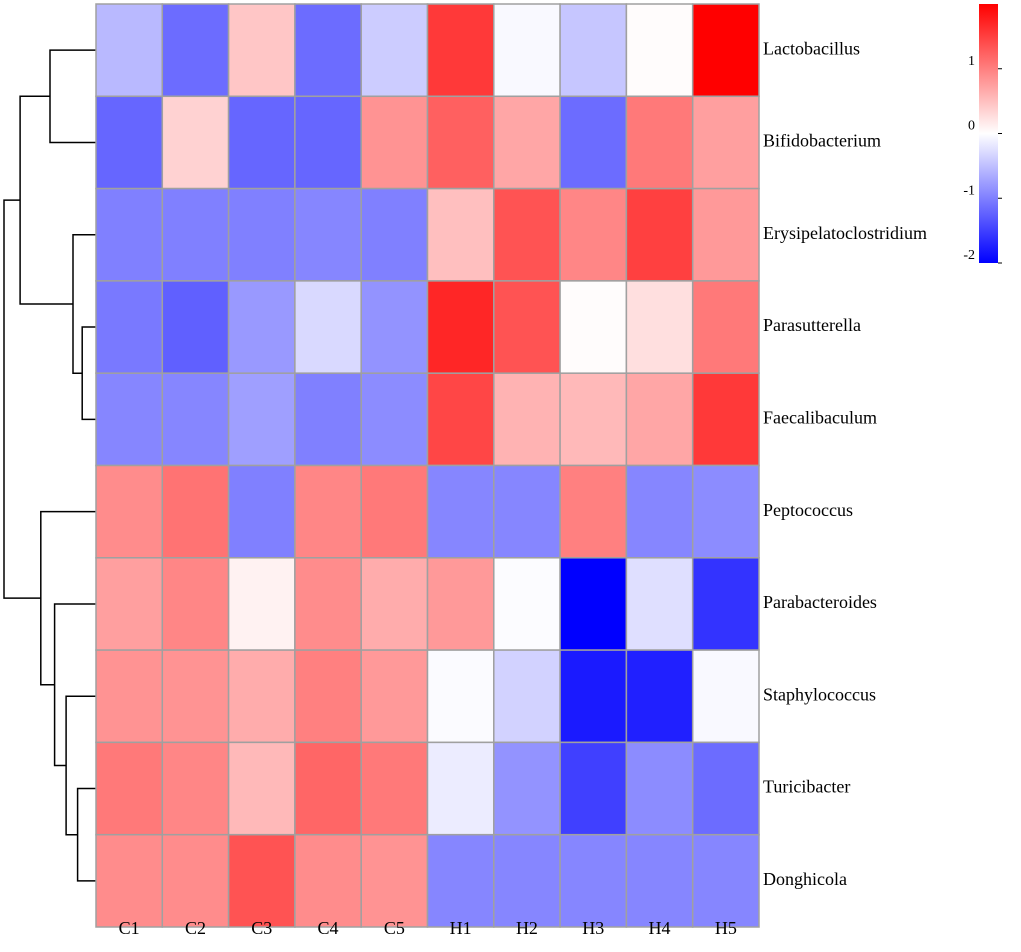 Image resolution: width=1021 pixels, height=952 pixels. I want to click on legend-tick-label: -2, so click(969, 255).